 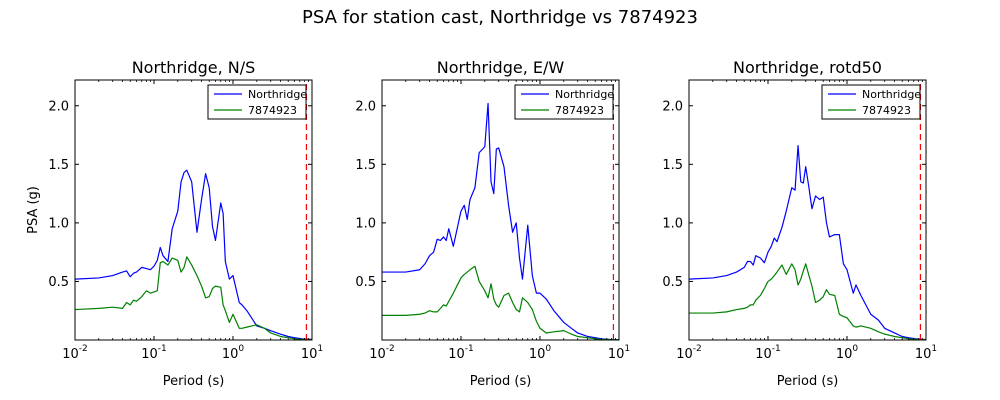 I want to click on panel-title: Northridge, rotd50, so click(x=807, y=67).